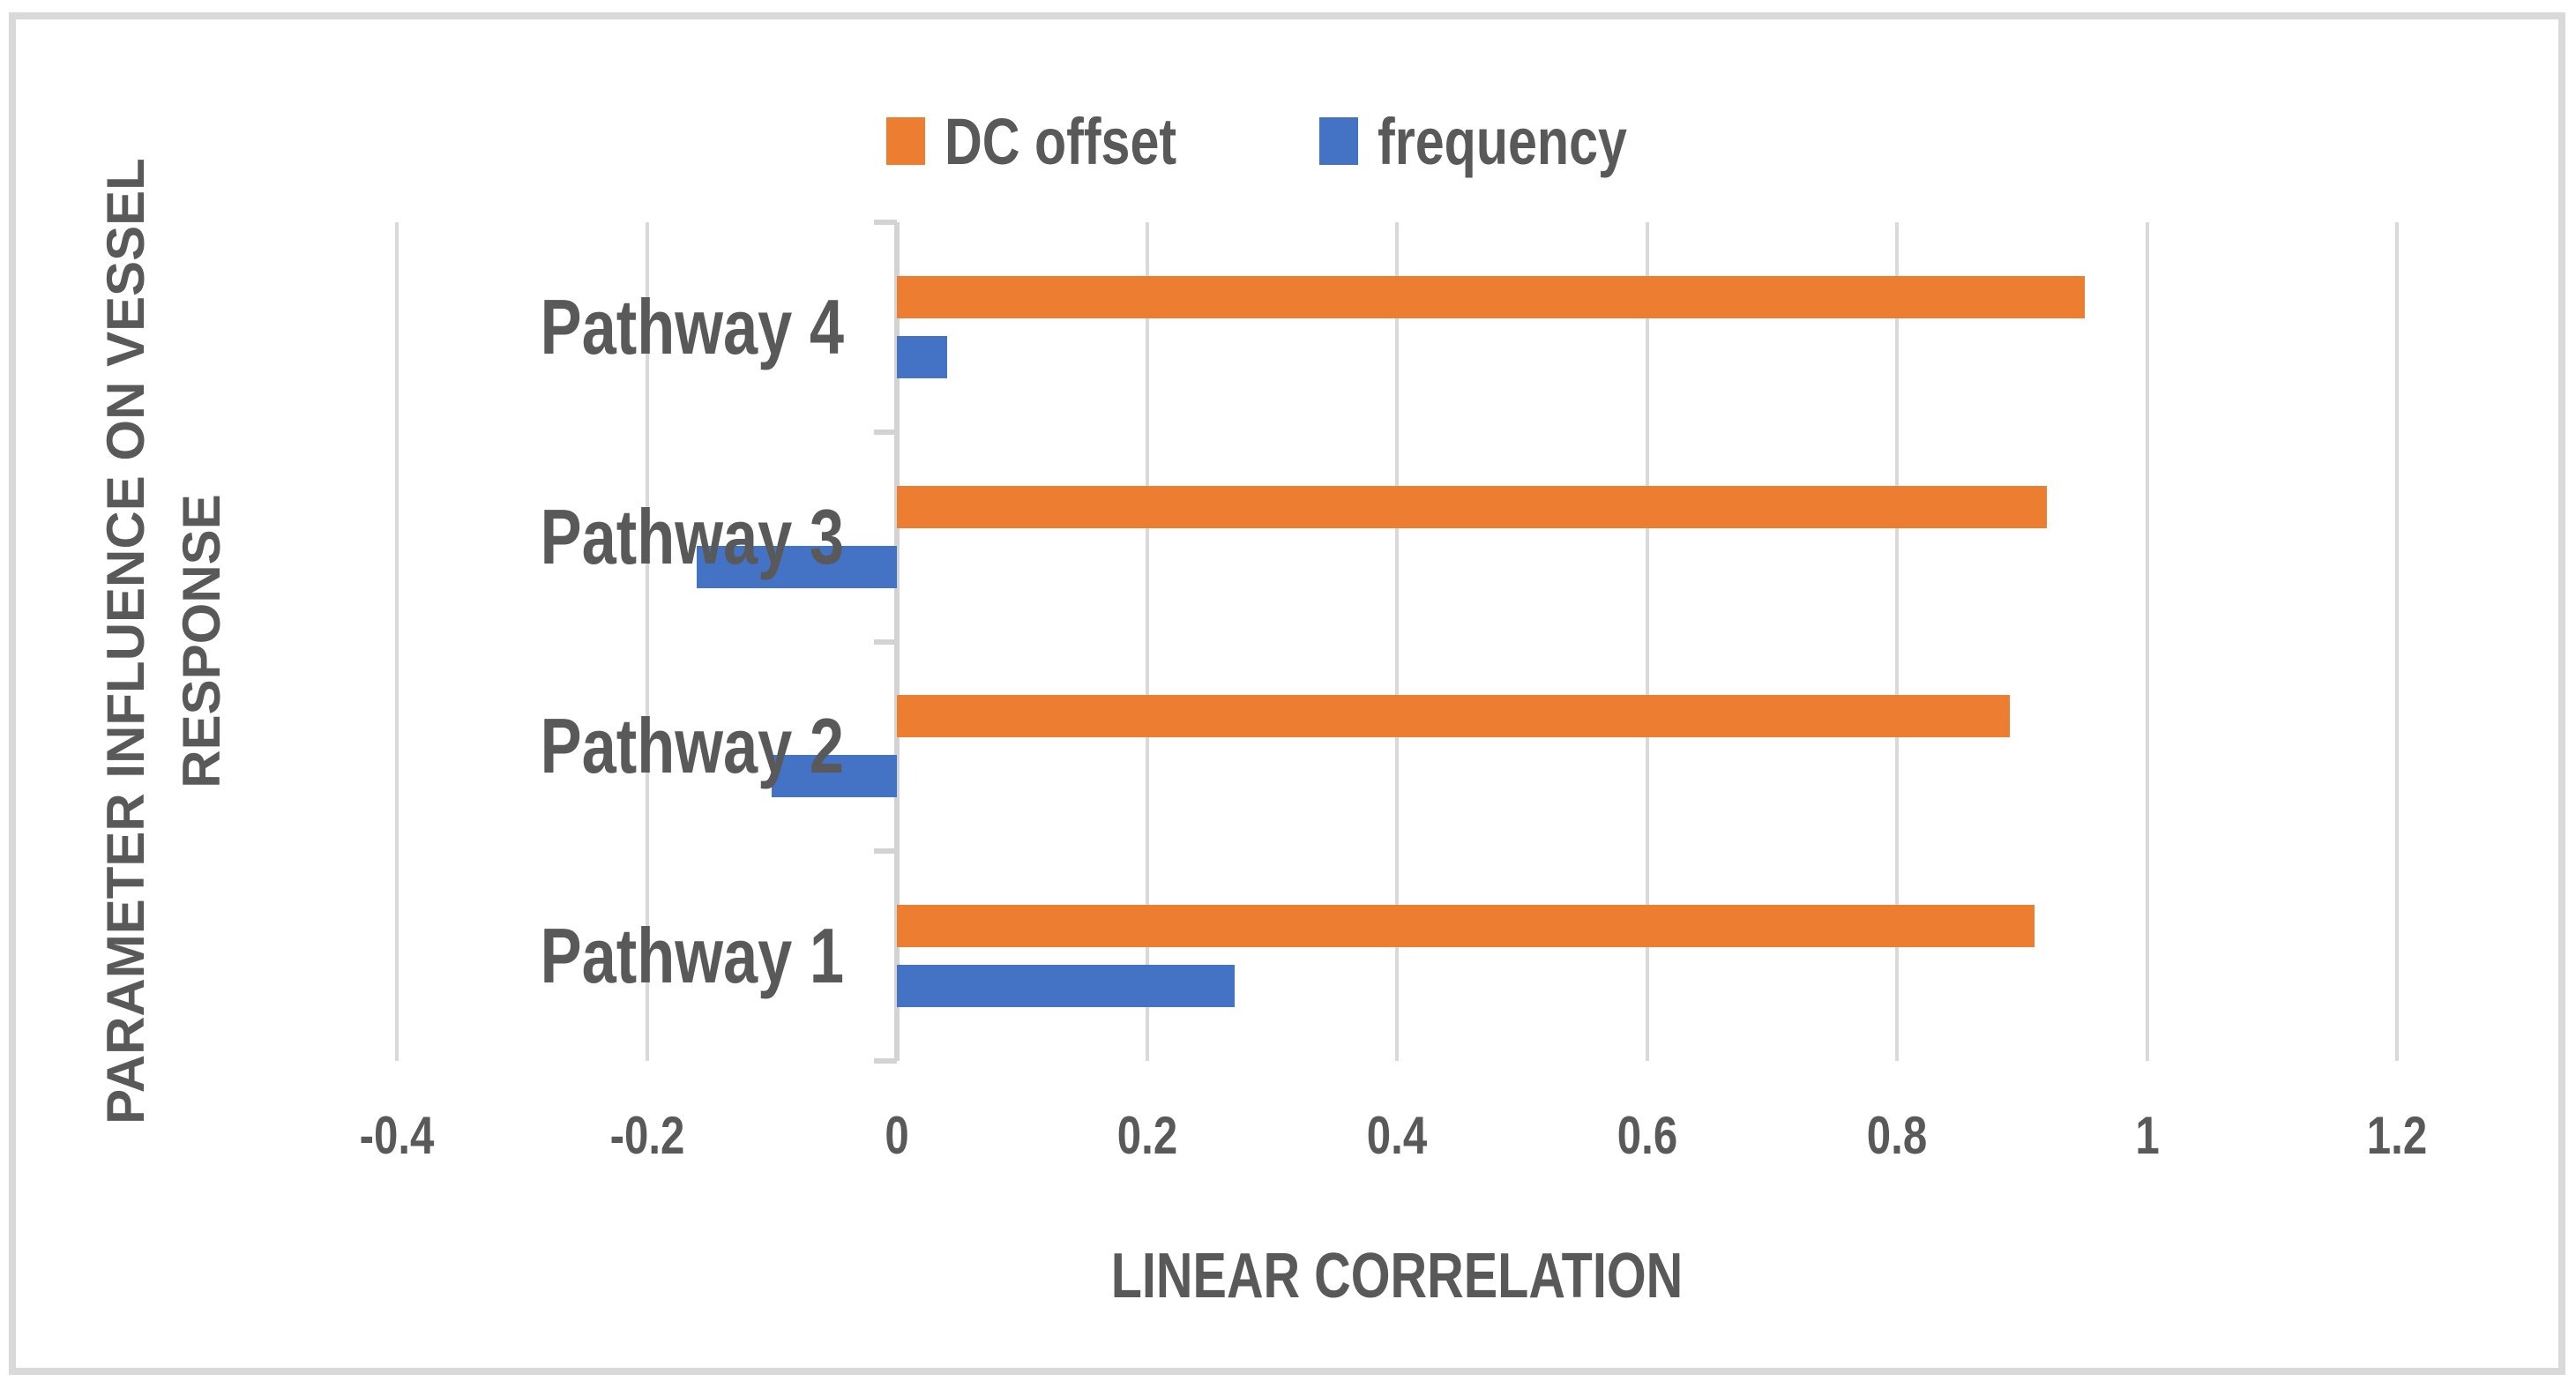 The width and height of the screenshot is (2576, 1389). What do you see at coordinates (397, 1135) in the screenshot?
I see `x-tick-label--0.4: -0.4` at bounding box center [397, 1135].